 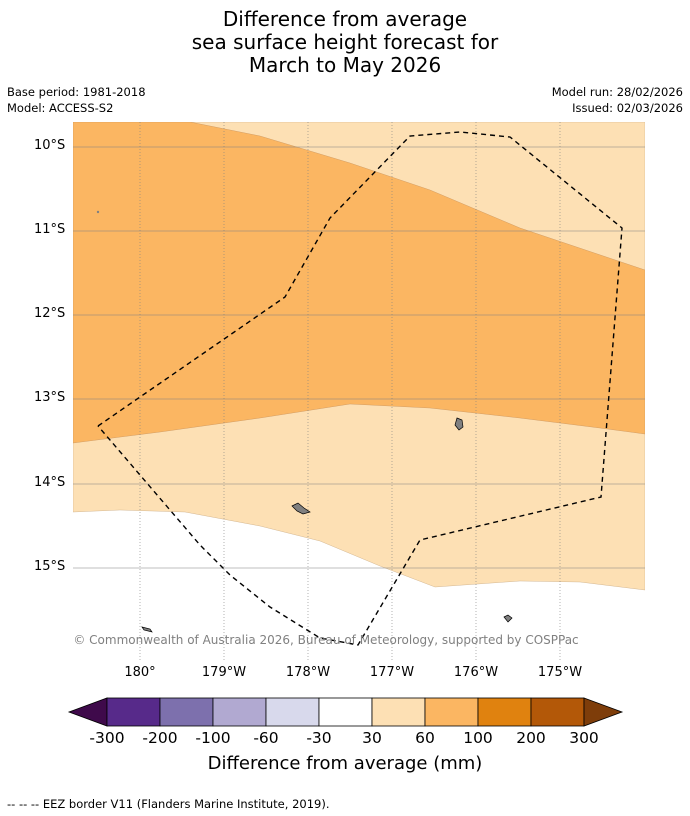 I want to click on lon-label-175w: 175°W, so click(x=560, y=672).